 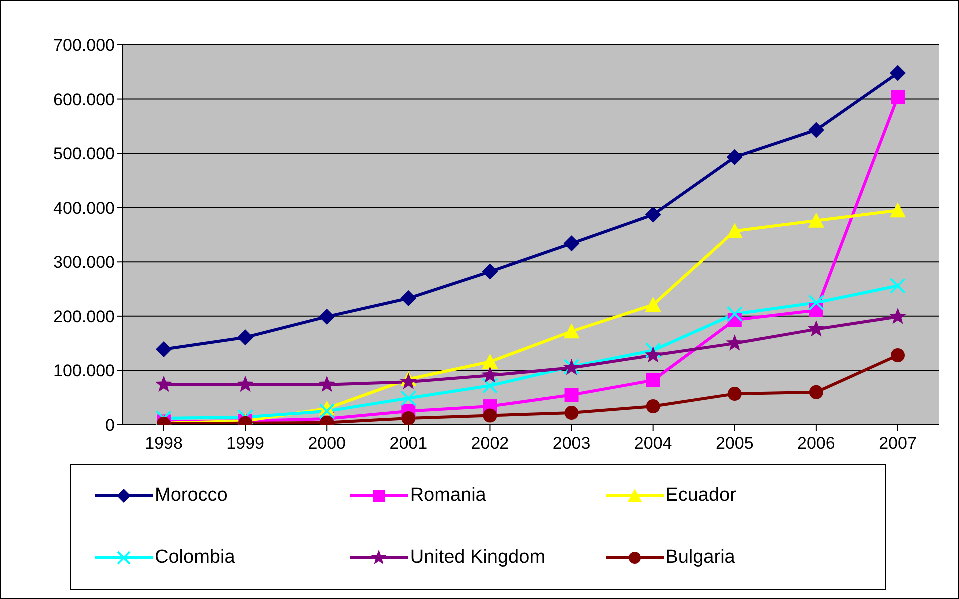 What do you see at coordinates (195, 558) in the screenshot?
I see `legend-label: Colombia` at bounding box center [195, 558].